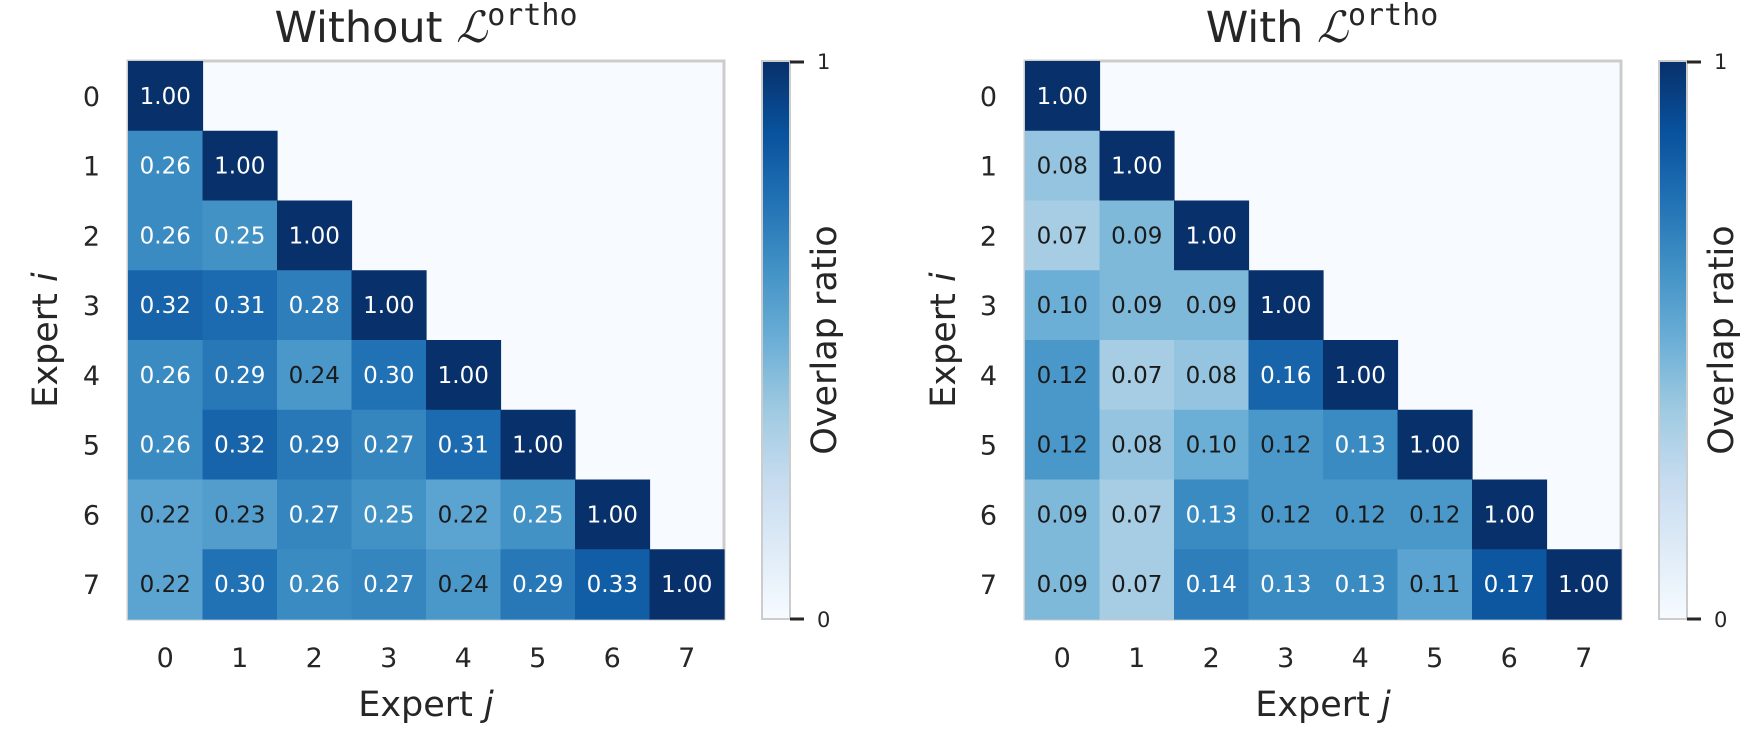 This screenshot has width=1743, height=736. I want to click on panel-title: With ℒortho, so click(1322, 26).